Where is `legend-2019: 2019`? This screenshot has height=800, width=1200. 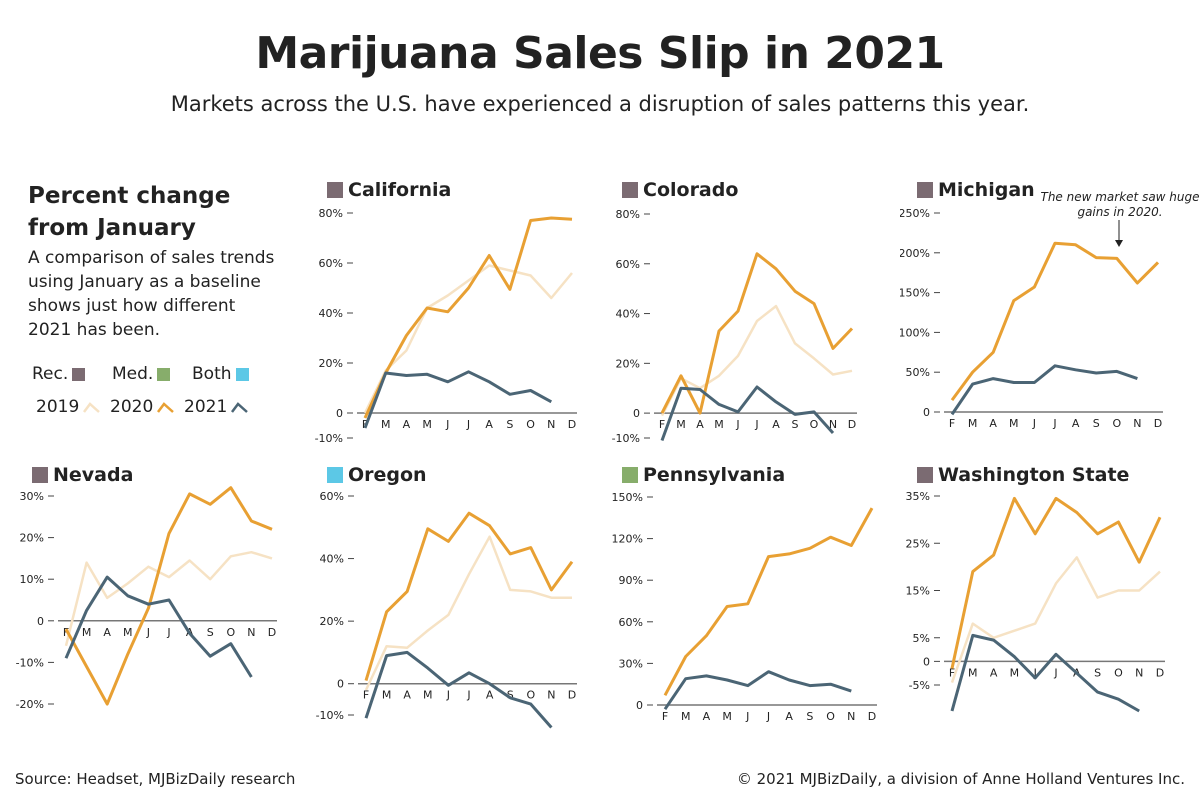
legend-2019: 2019 is located at coordinates (68, 407).